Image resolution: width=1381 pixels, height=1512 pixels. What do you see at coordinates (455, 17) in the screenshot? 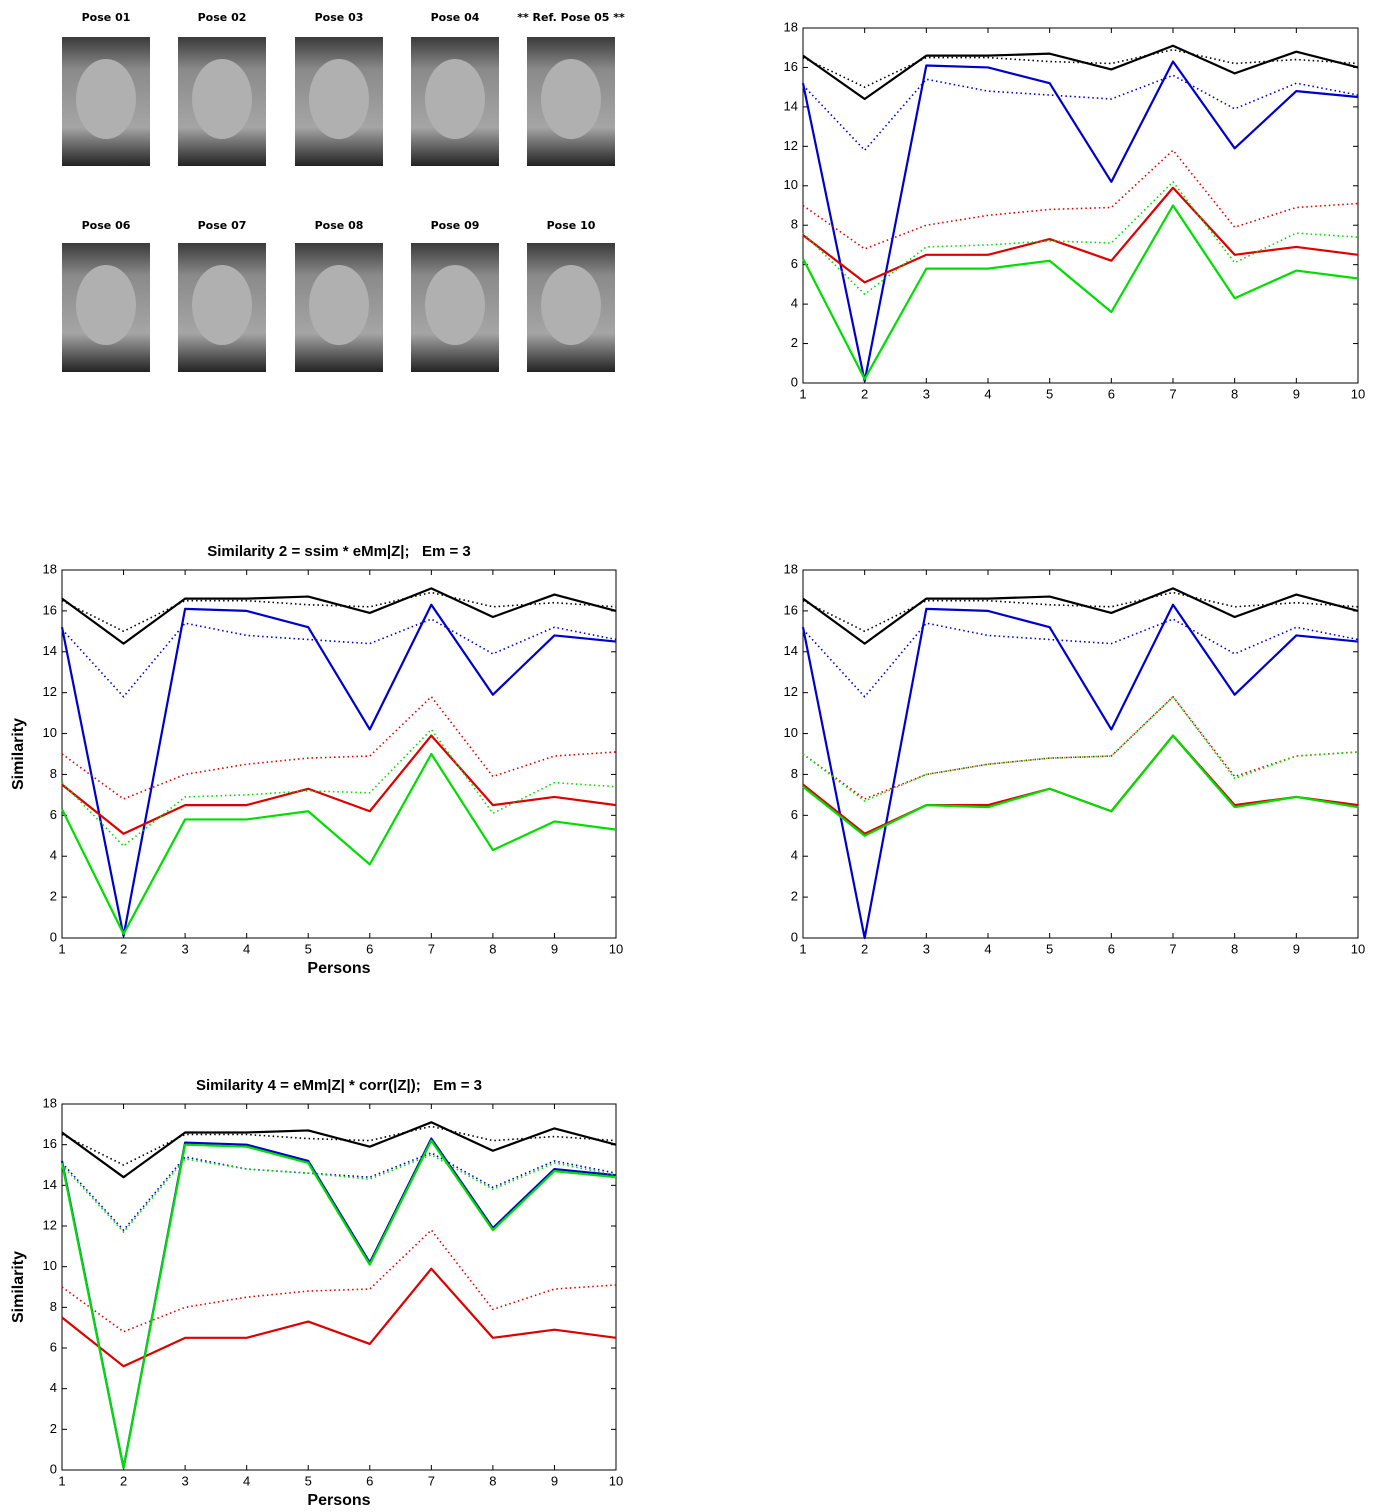
I see `pose-label: Pose 04` at bounding box center [455, 17].